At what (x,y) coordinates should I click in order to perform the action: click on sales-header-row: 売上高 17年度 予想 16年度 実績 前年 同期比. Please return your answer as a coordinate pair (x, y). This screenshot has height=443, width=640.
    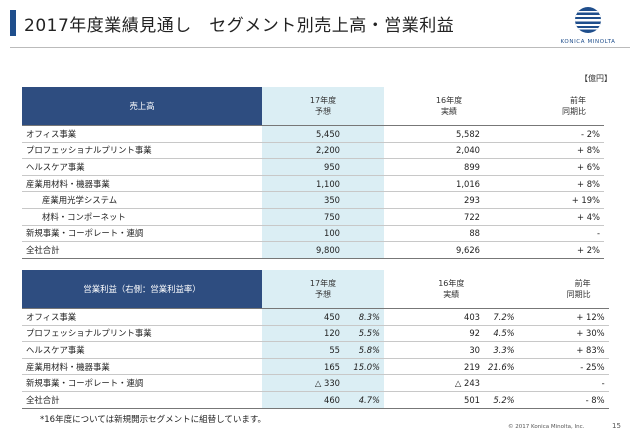
    Looking at the image, I should click on (313, 106).